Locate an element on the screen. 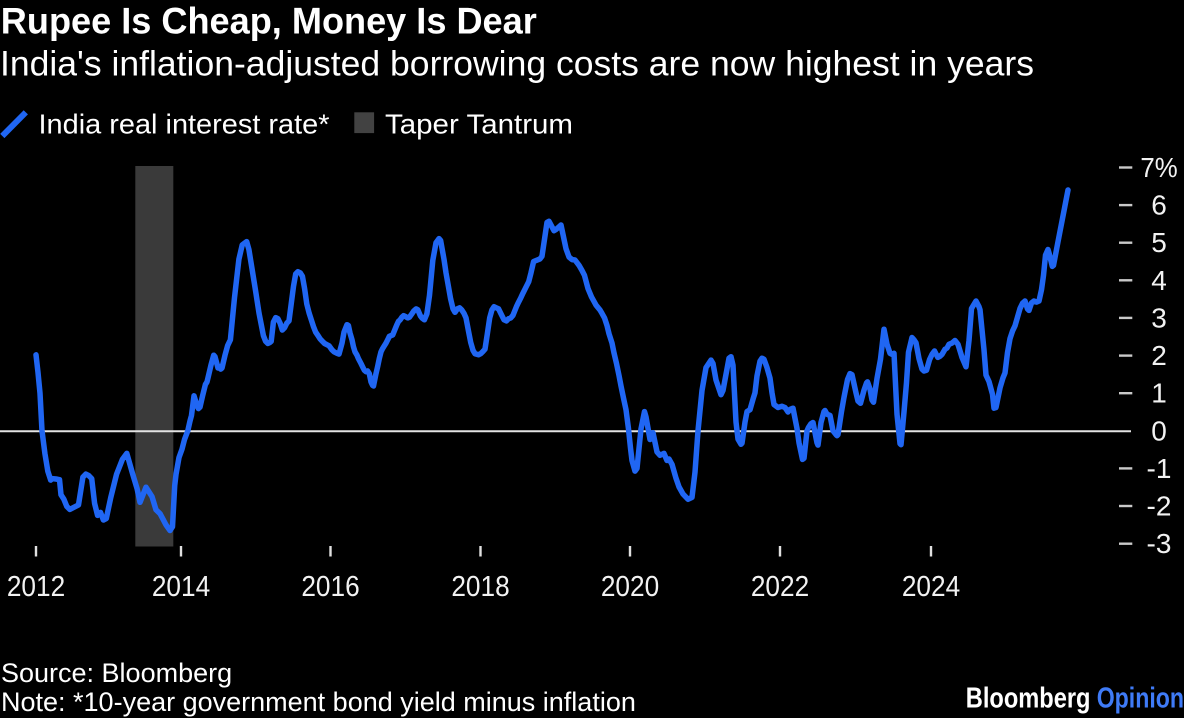  svg-text: 0 is located at coordinates (1159, 430).